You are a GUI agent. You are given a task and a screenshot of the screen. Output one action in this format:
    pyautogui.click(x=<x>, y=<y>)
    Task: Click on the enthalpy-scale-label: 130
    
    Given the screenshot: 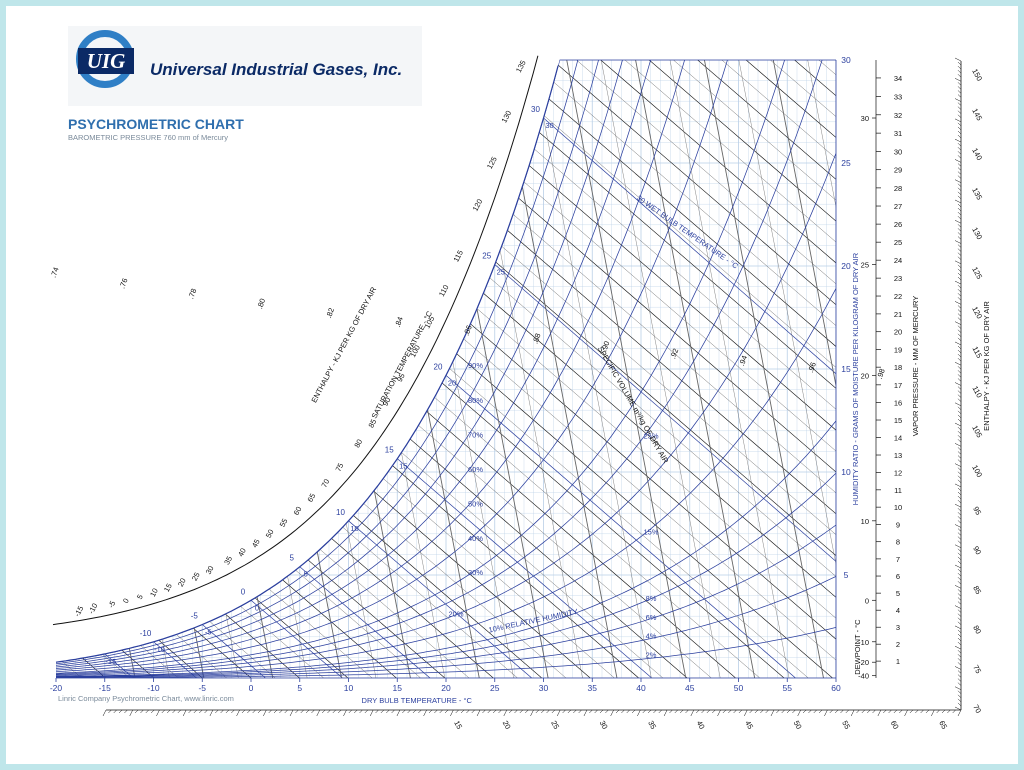 What is the action you would take?
    pyautogui.click(x=506, y=116)
    